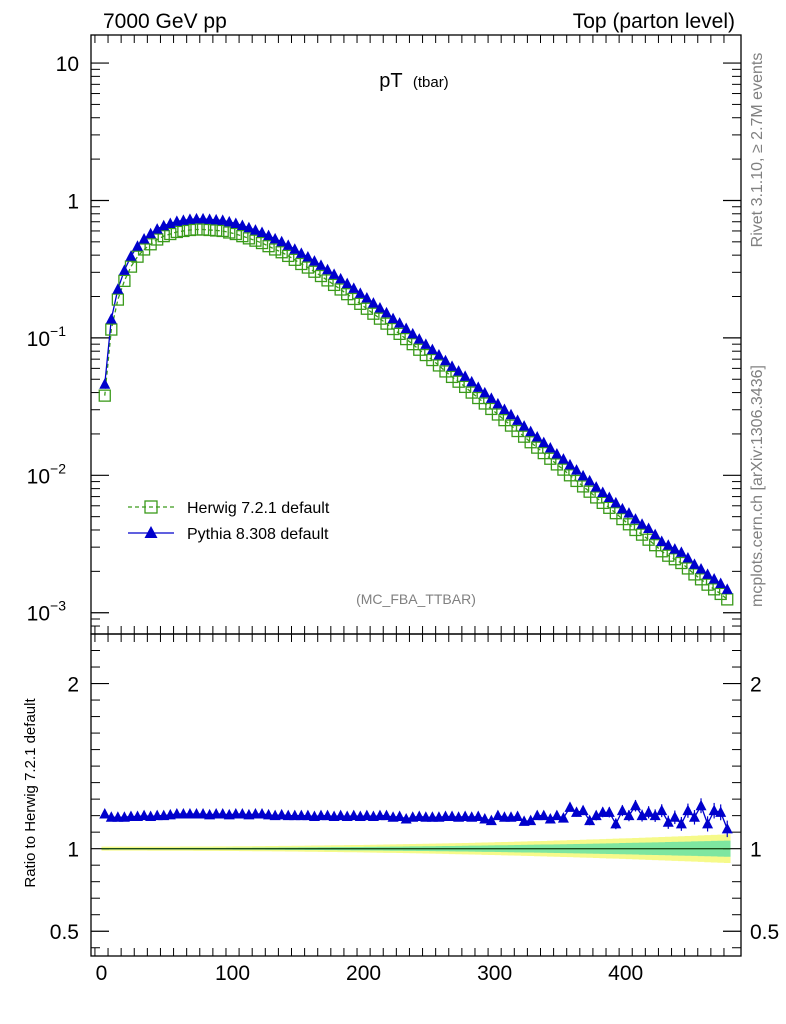 The height and width of the screenshot is (1024, 786). What do you see at coordinates (58, 331) in the screenshot?
I see `main-ytick-label-exp: −1` at bounding box center [58, 331].